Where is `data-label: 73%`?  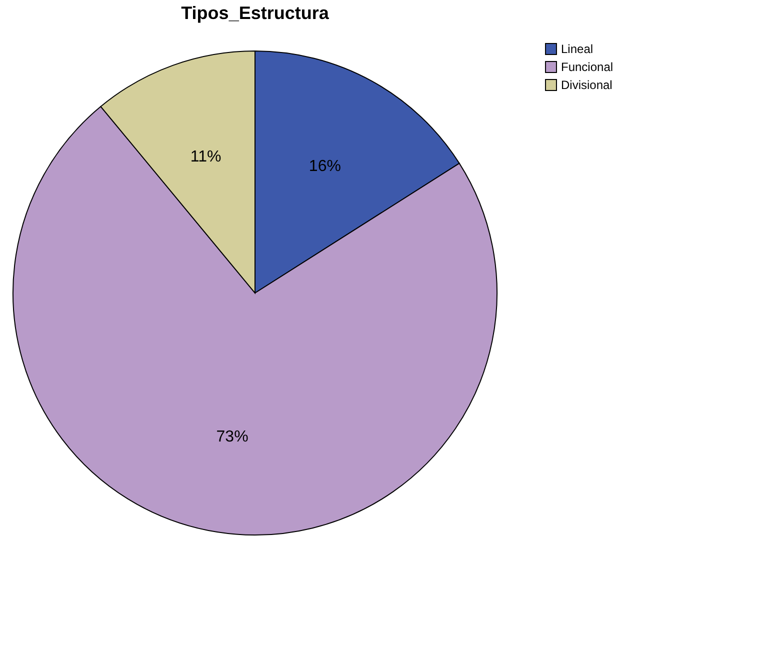 data-label: 73% is located at coordinates (232, 437).